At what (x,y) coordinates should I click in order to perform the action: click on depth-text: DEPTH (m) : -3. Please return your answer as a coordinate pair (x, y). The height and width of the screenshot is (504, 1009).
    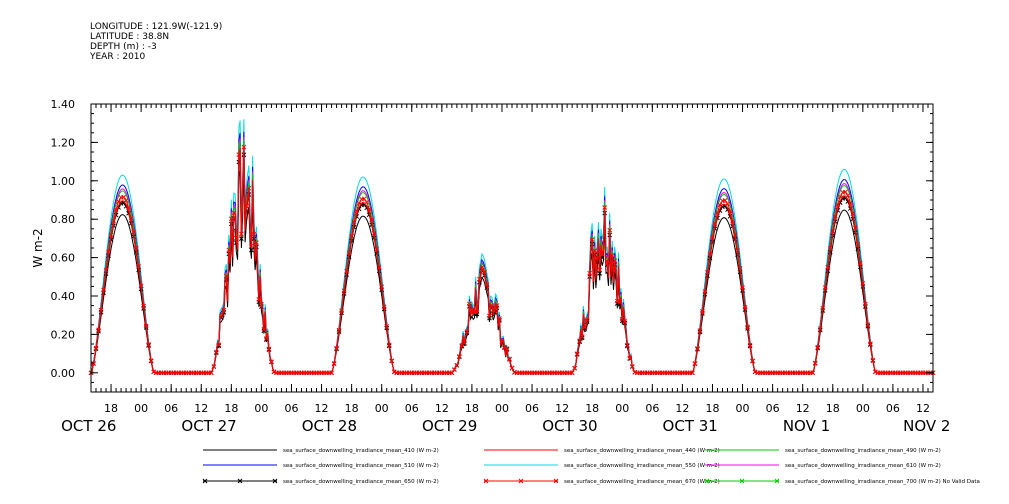
    Looking at the image, I should click on (123, 47).